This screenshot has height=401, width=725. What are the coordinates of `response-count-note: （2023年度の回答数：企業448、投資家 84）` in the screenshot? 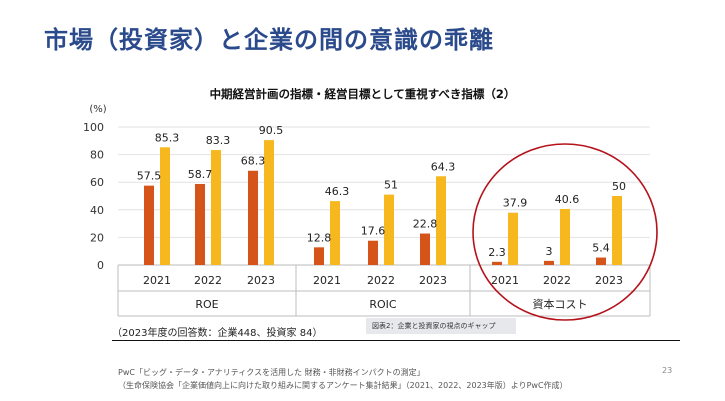 It's located at (217, 333).